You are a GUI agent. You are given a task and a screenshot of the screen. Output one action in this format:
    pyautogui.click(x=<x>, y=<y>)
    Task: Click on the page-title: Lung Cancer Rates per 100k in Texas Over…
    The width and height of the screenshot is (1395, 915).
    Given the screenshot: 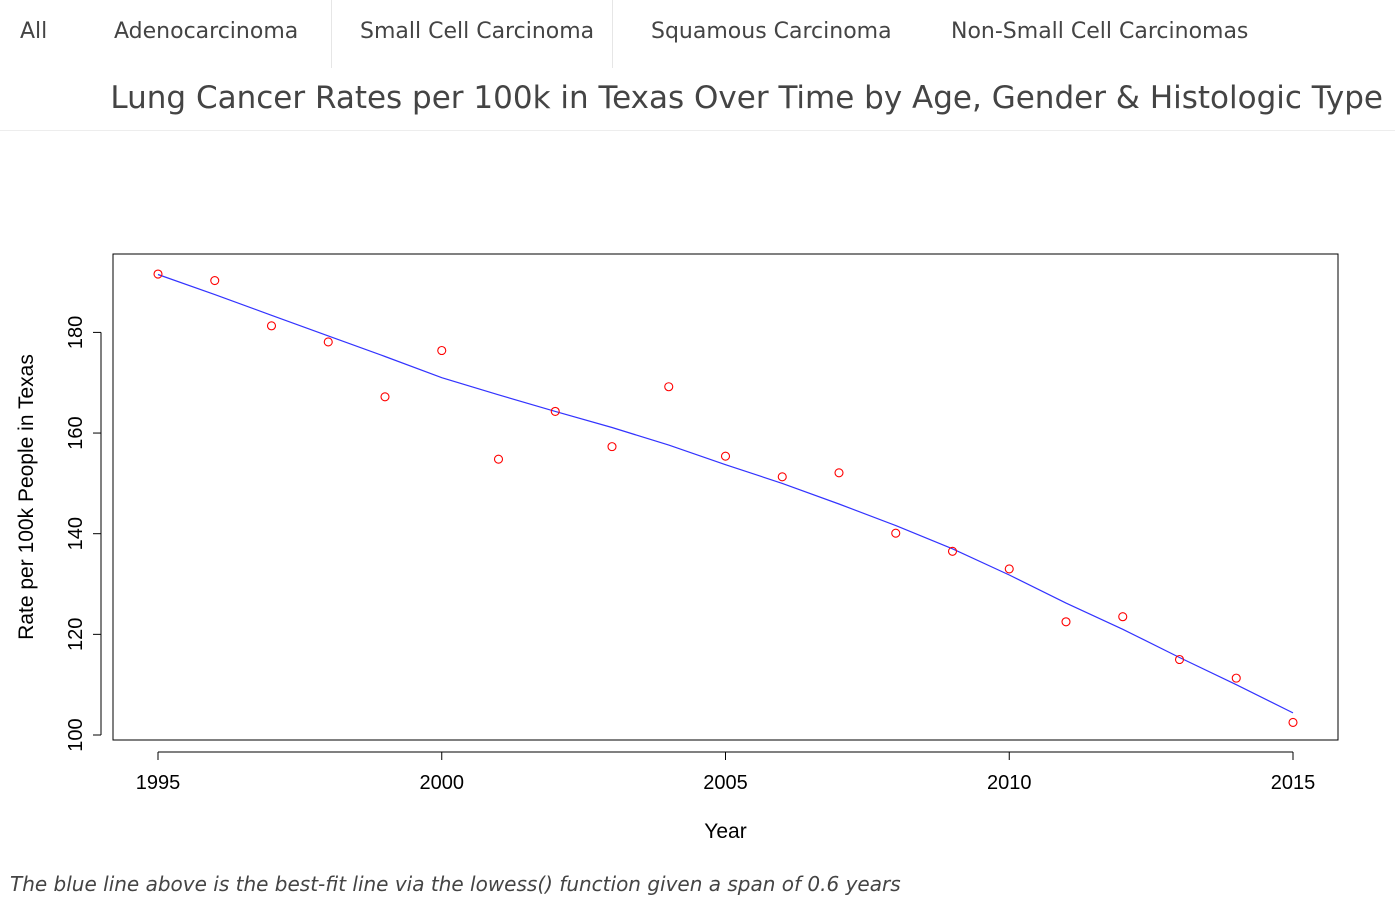 What is the action you would take?
    pyautogui.click(x=746, y=98)
    